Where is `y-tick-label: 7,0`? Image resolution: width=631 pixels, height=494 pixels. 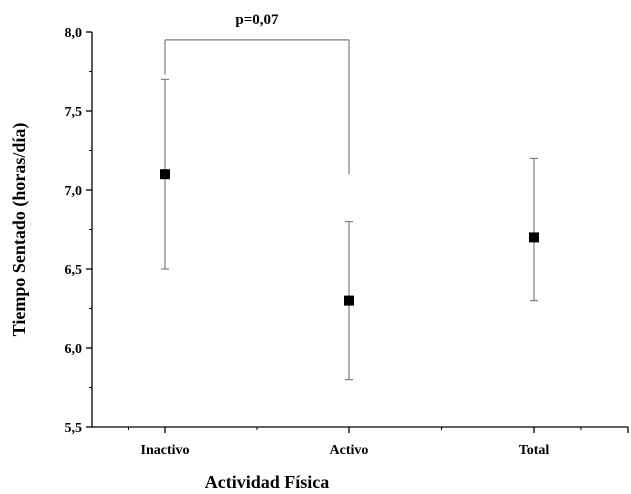
y-tick-label: 7,0 is located at coordinates (74, 191).